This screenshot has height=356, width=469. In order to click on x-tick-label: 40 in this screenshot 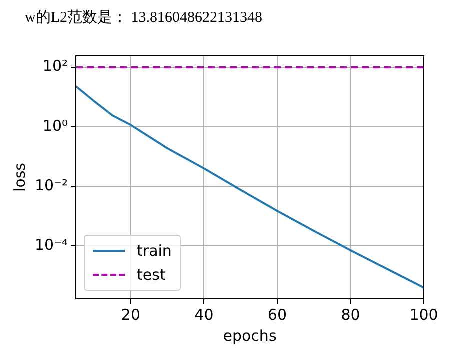, I will do `click(204, 315)`.